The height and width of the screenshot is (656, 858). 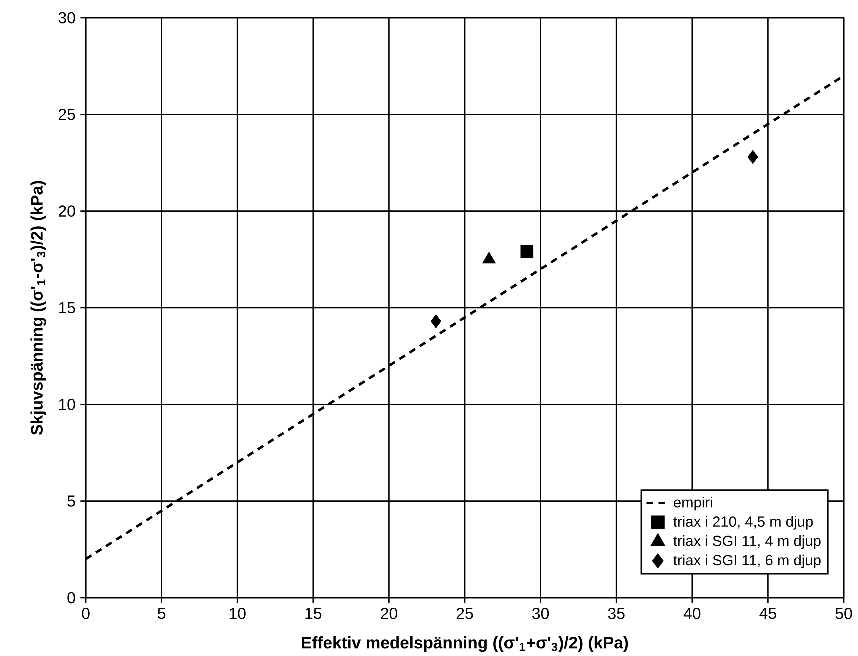 I want to click on x-tick-label: 30, so click(x=541, y=614).